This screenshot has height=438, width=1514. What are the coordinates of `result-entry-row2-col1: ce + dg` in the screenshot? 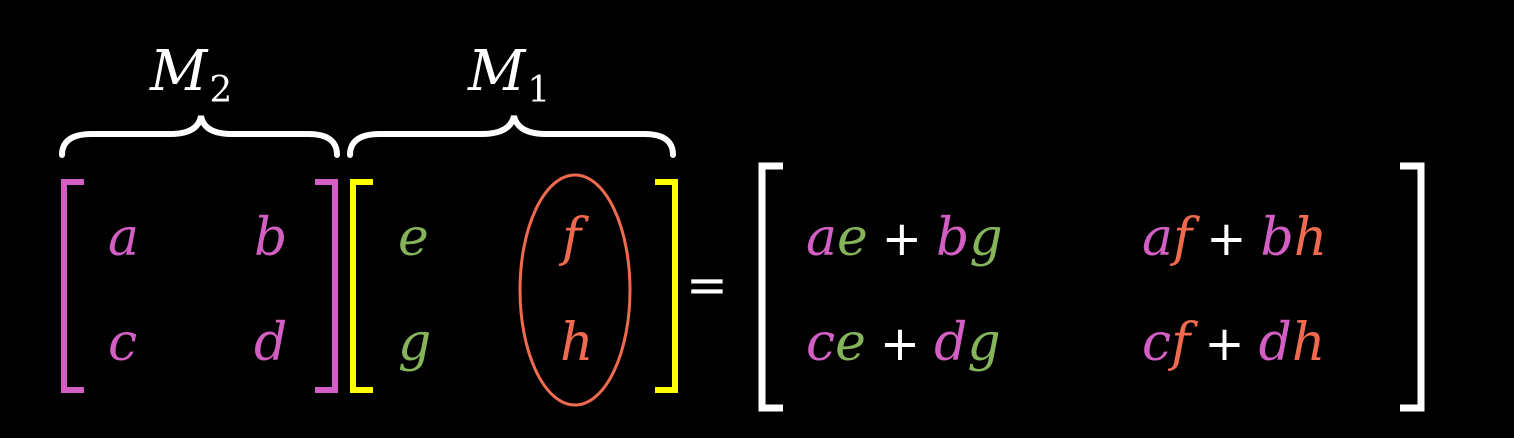 It's located at (903, 343).